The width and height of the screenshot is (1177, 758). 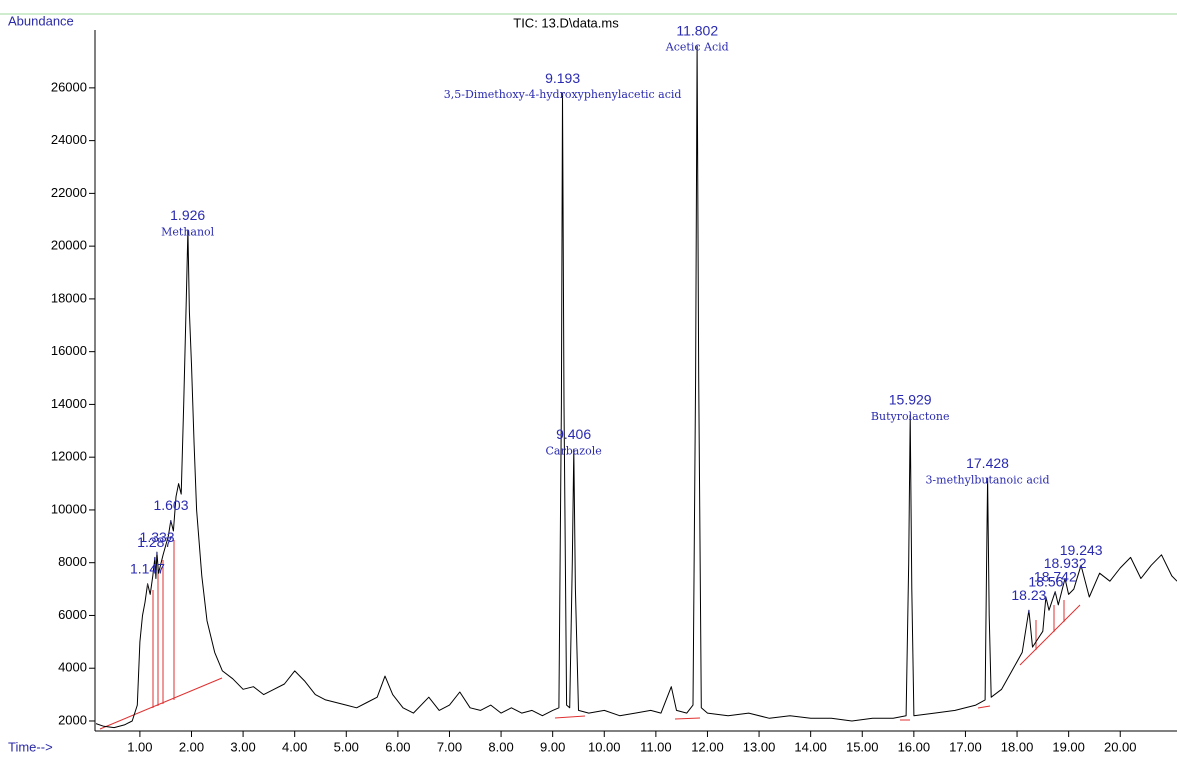 I want to click on x-tick-label: 12.00, so click(x=707, y=746).